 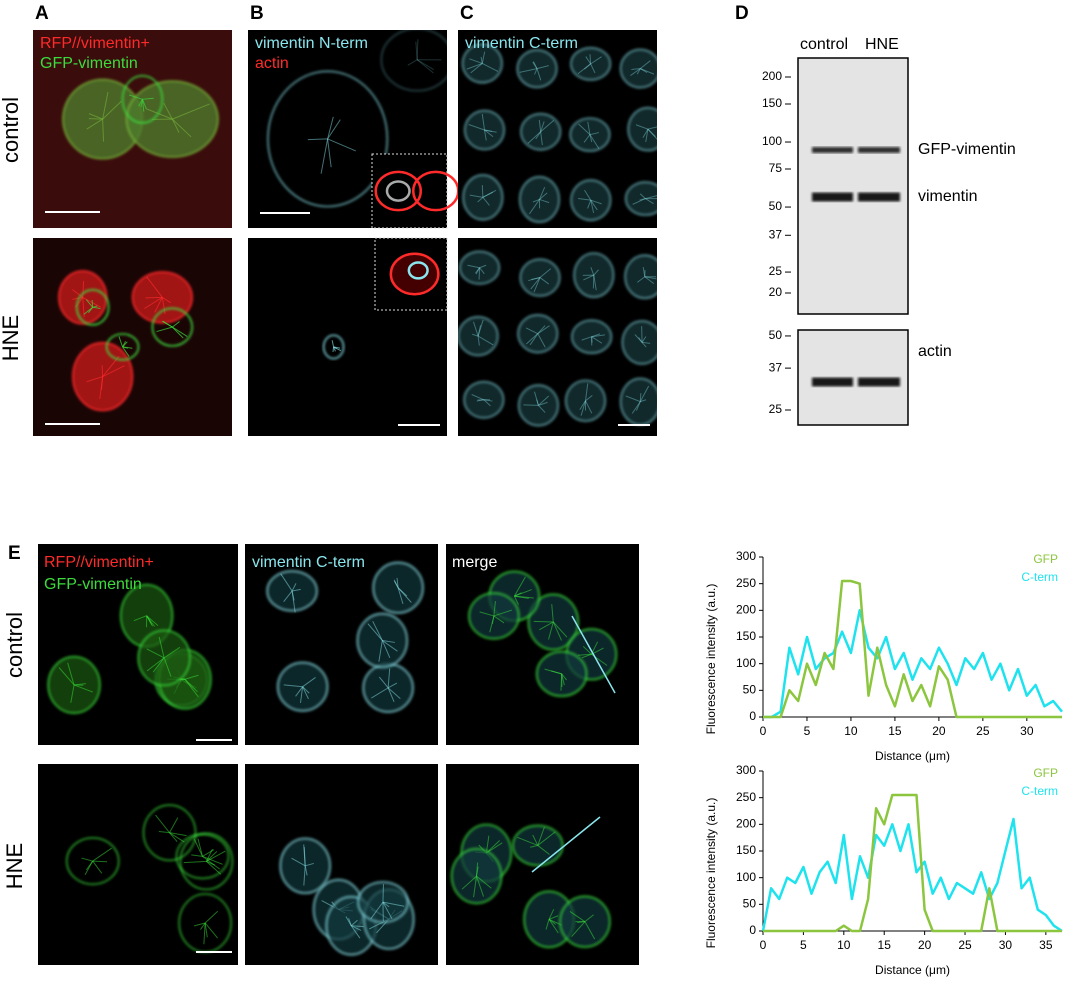 What do you see at coordinates (965, 945) in the screenshot?
I see `label: 25` at bounding box center [965, 945].